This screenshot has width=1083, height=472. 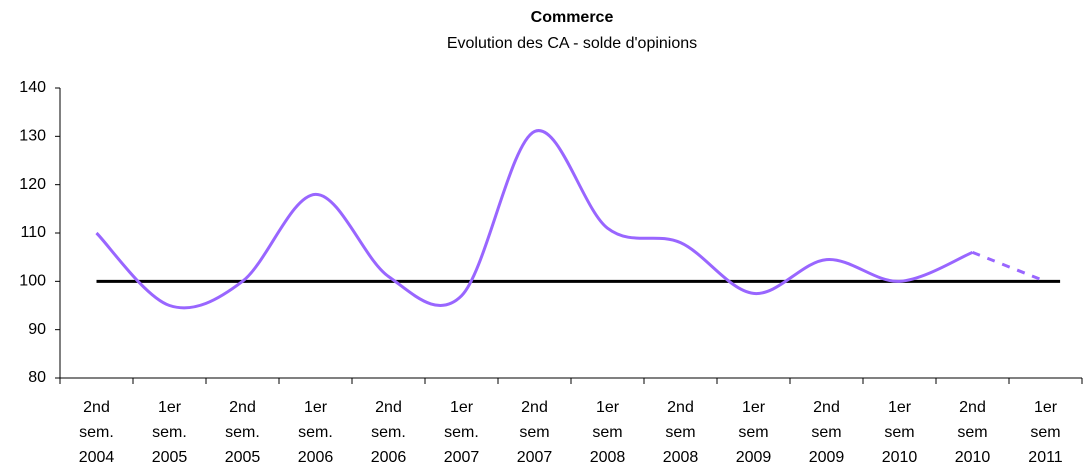 I want to click on y-tick-label: 80, so click(x=37, y=377).